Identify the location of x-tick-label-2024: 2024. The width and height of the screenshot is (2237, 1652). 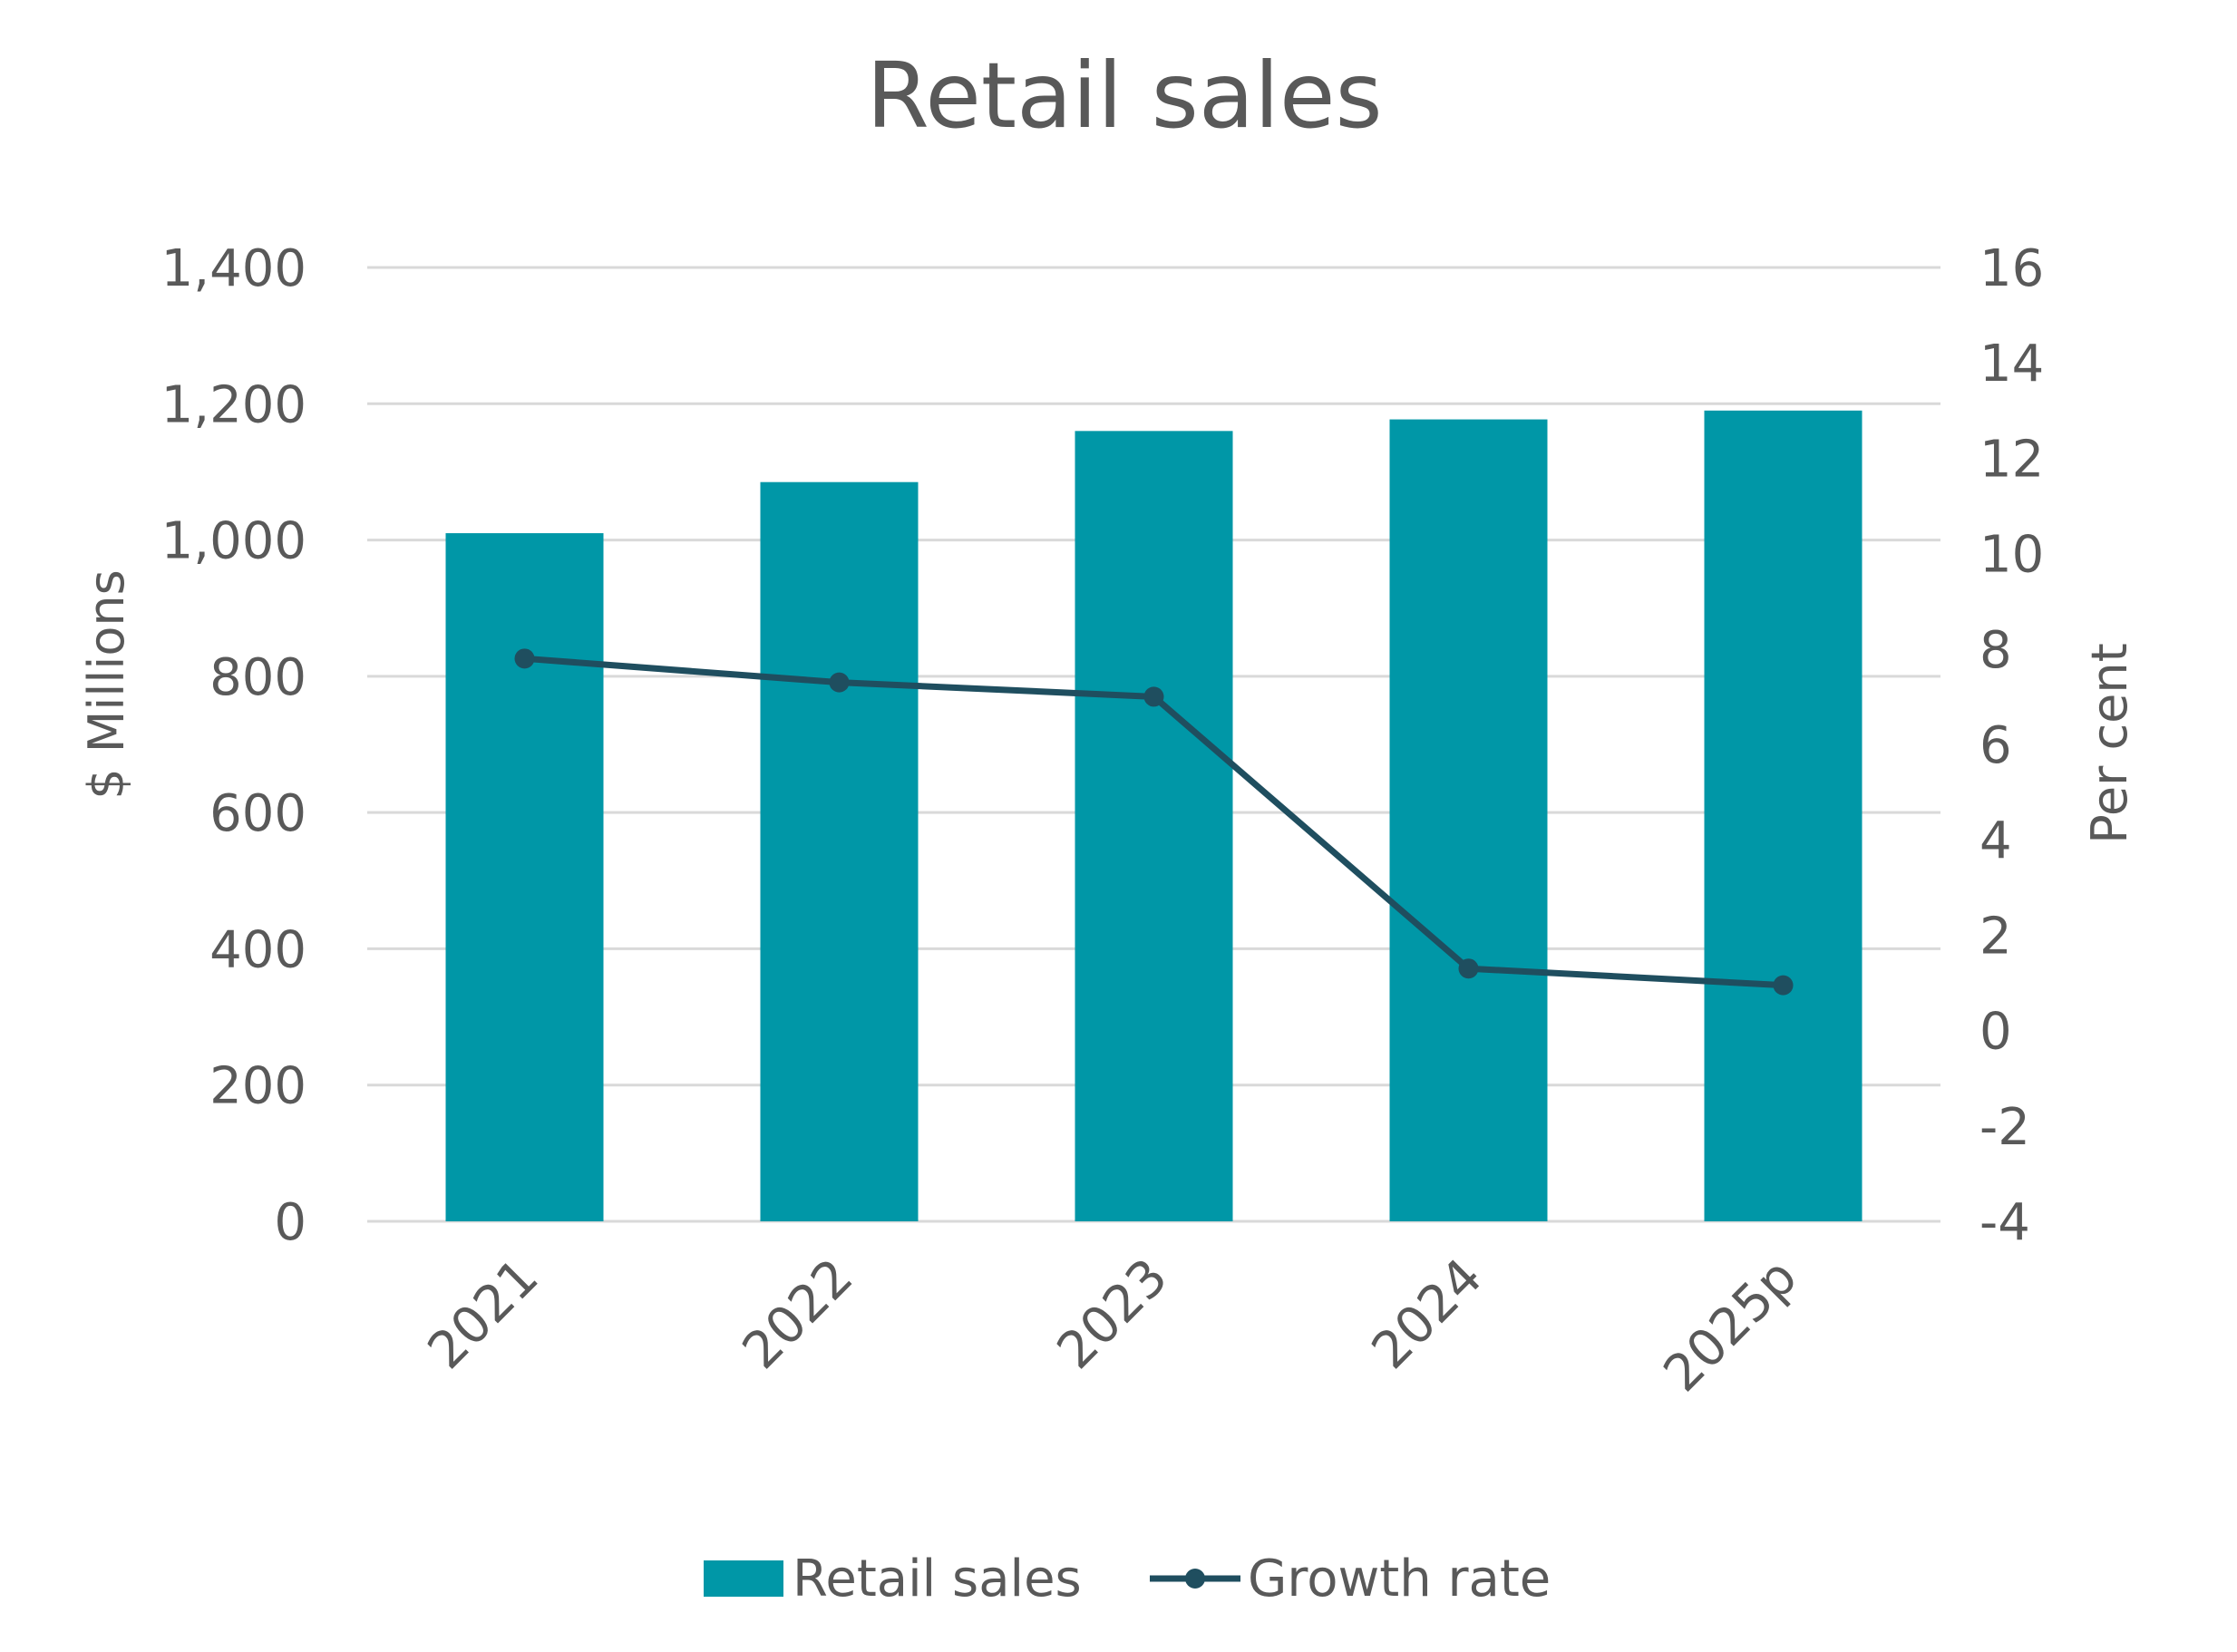
(1427, 1315).